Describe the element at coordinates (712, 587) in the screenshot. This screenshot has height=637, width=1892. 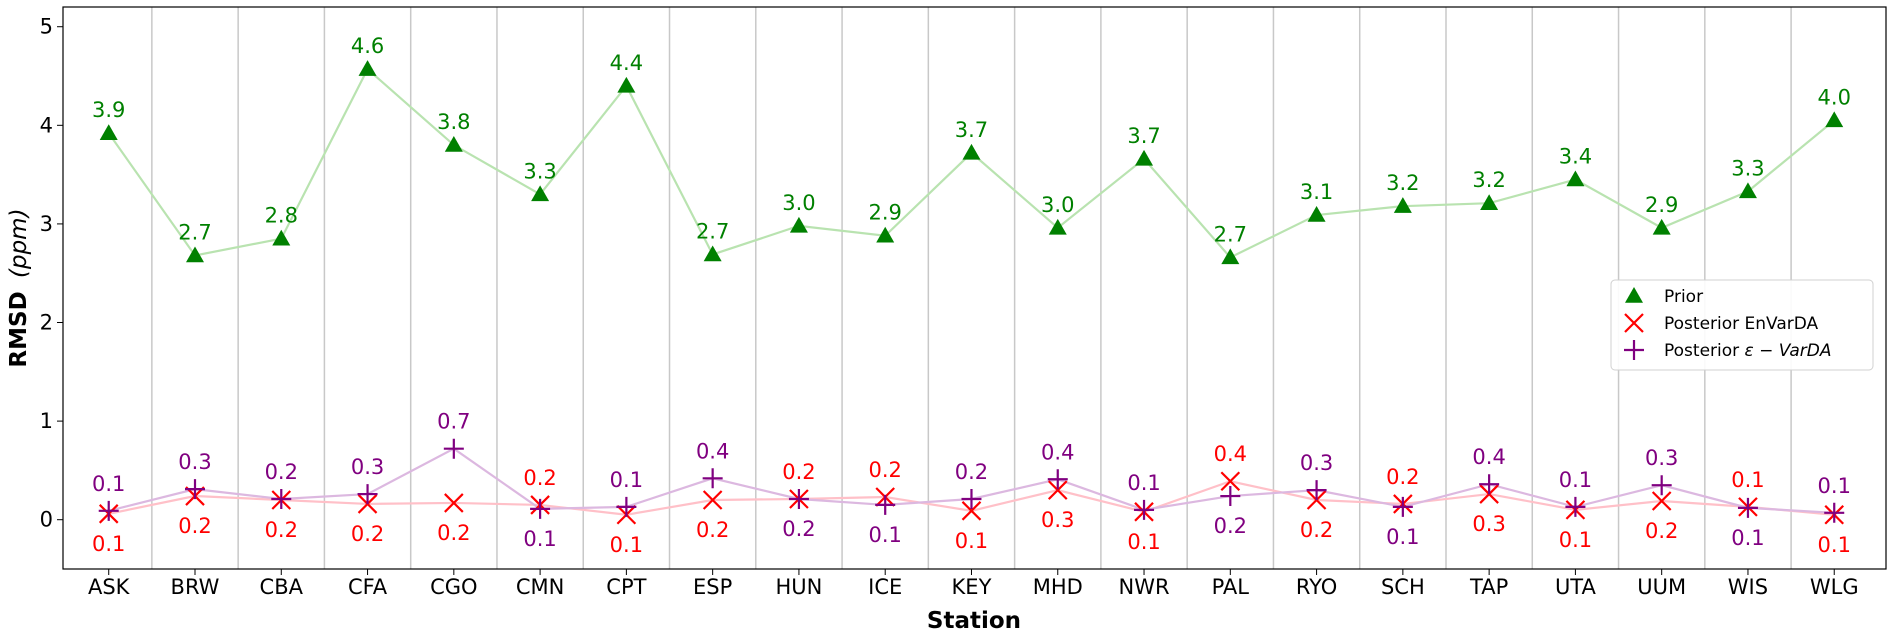
I see `x-tick-label: ESP` at that location.